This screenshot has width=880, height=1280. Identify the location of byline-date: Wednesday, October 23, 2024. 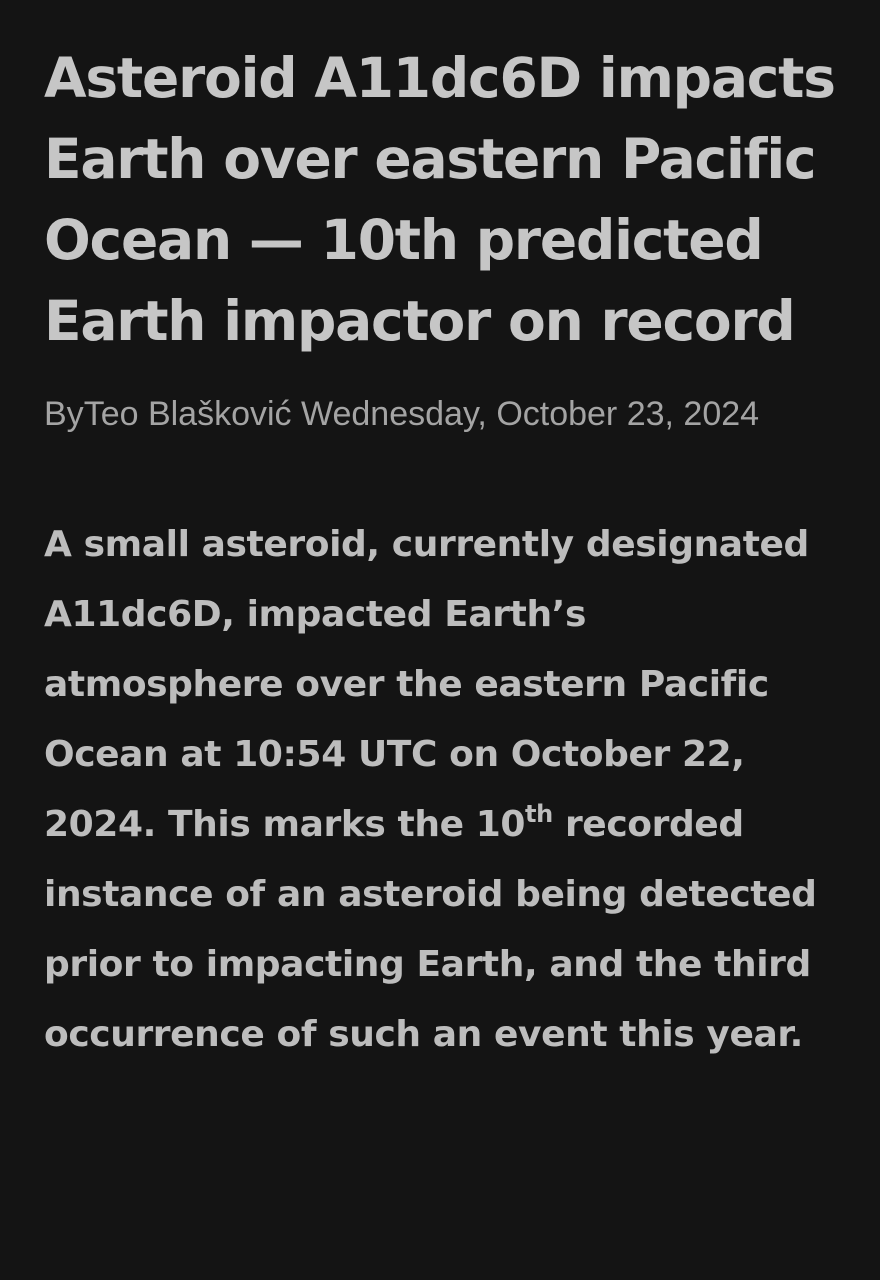
(530, 414).